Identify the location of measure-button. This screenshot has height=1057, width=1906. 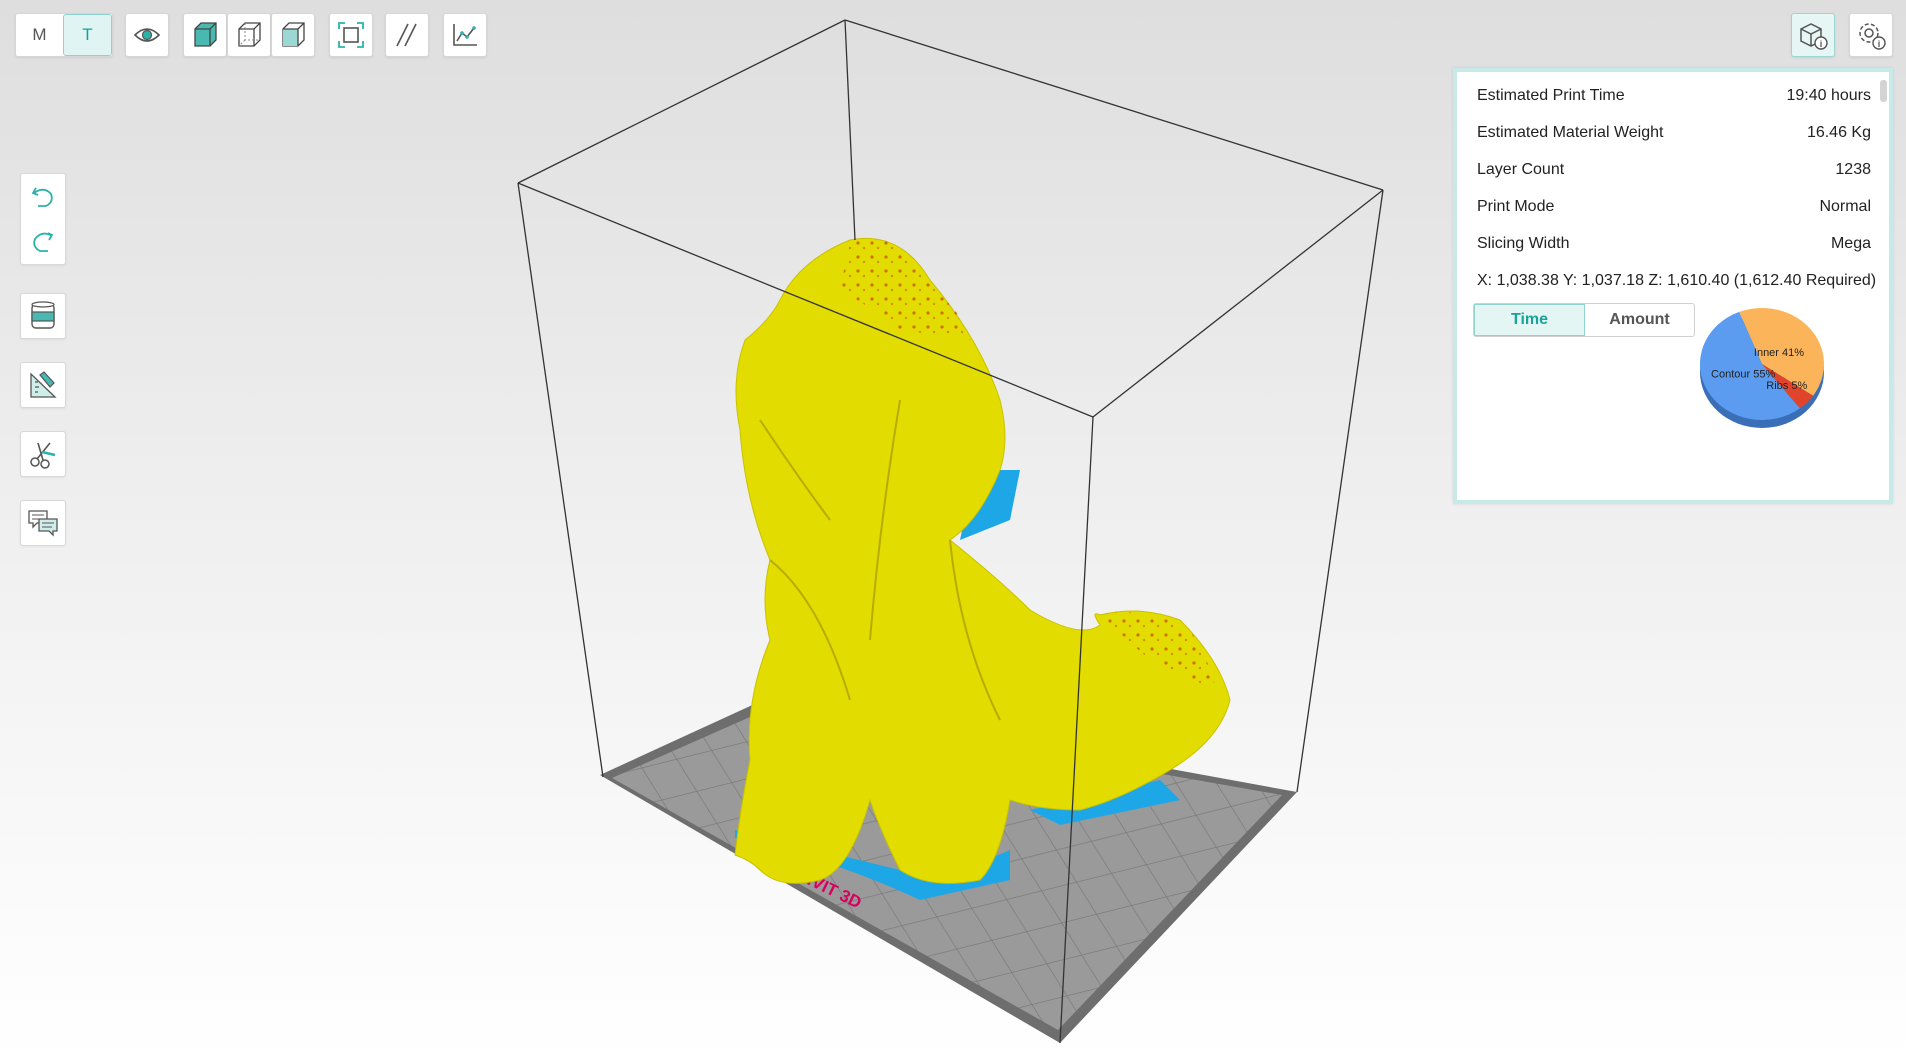
(43, 385).